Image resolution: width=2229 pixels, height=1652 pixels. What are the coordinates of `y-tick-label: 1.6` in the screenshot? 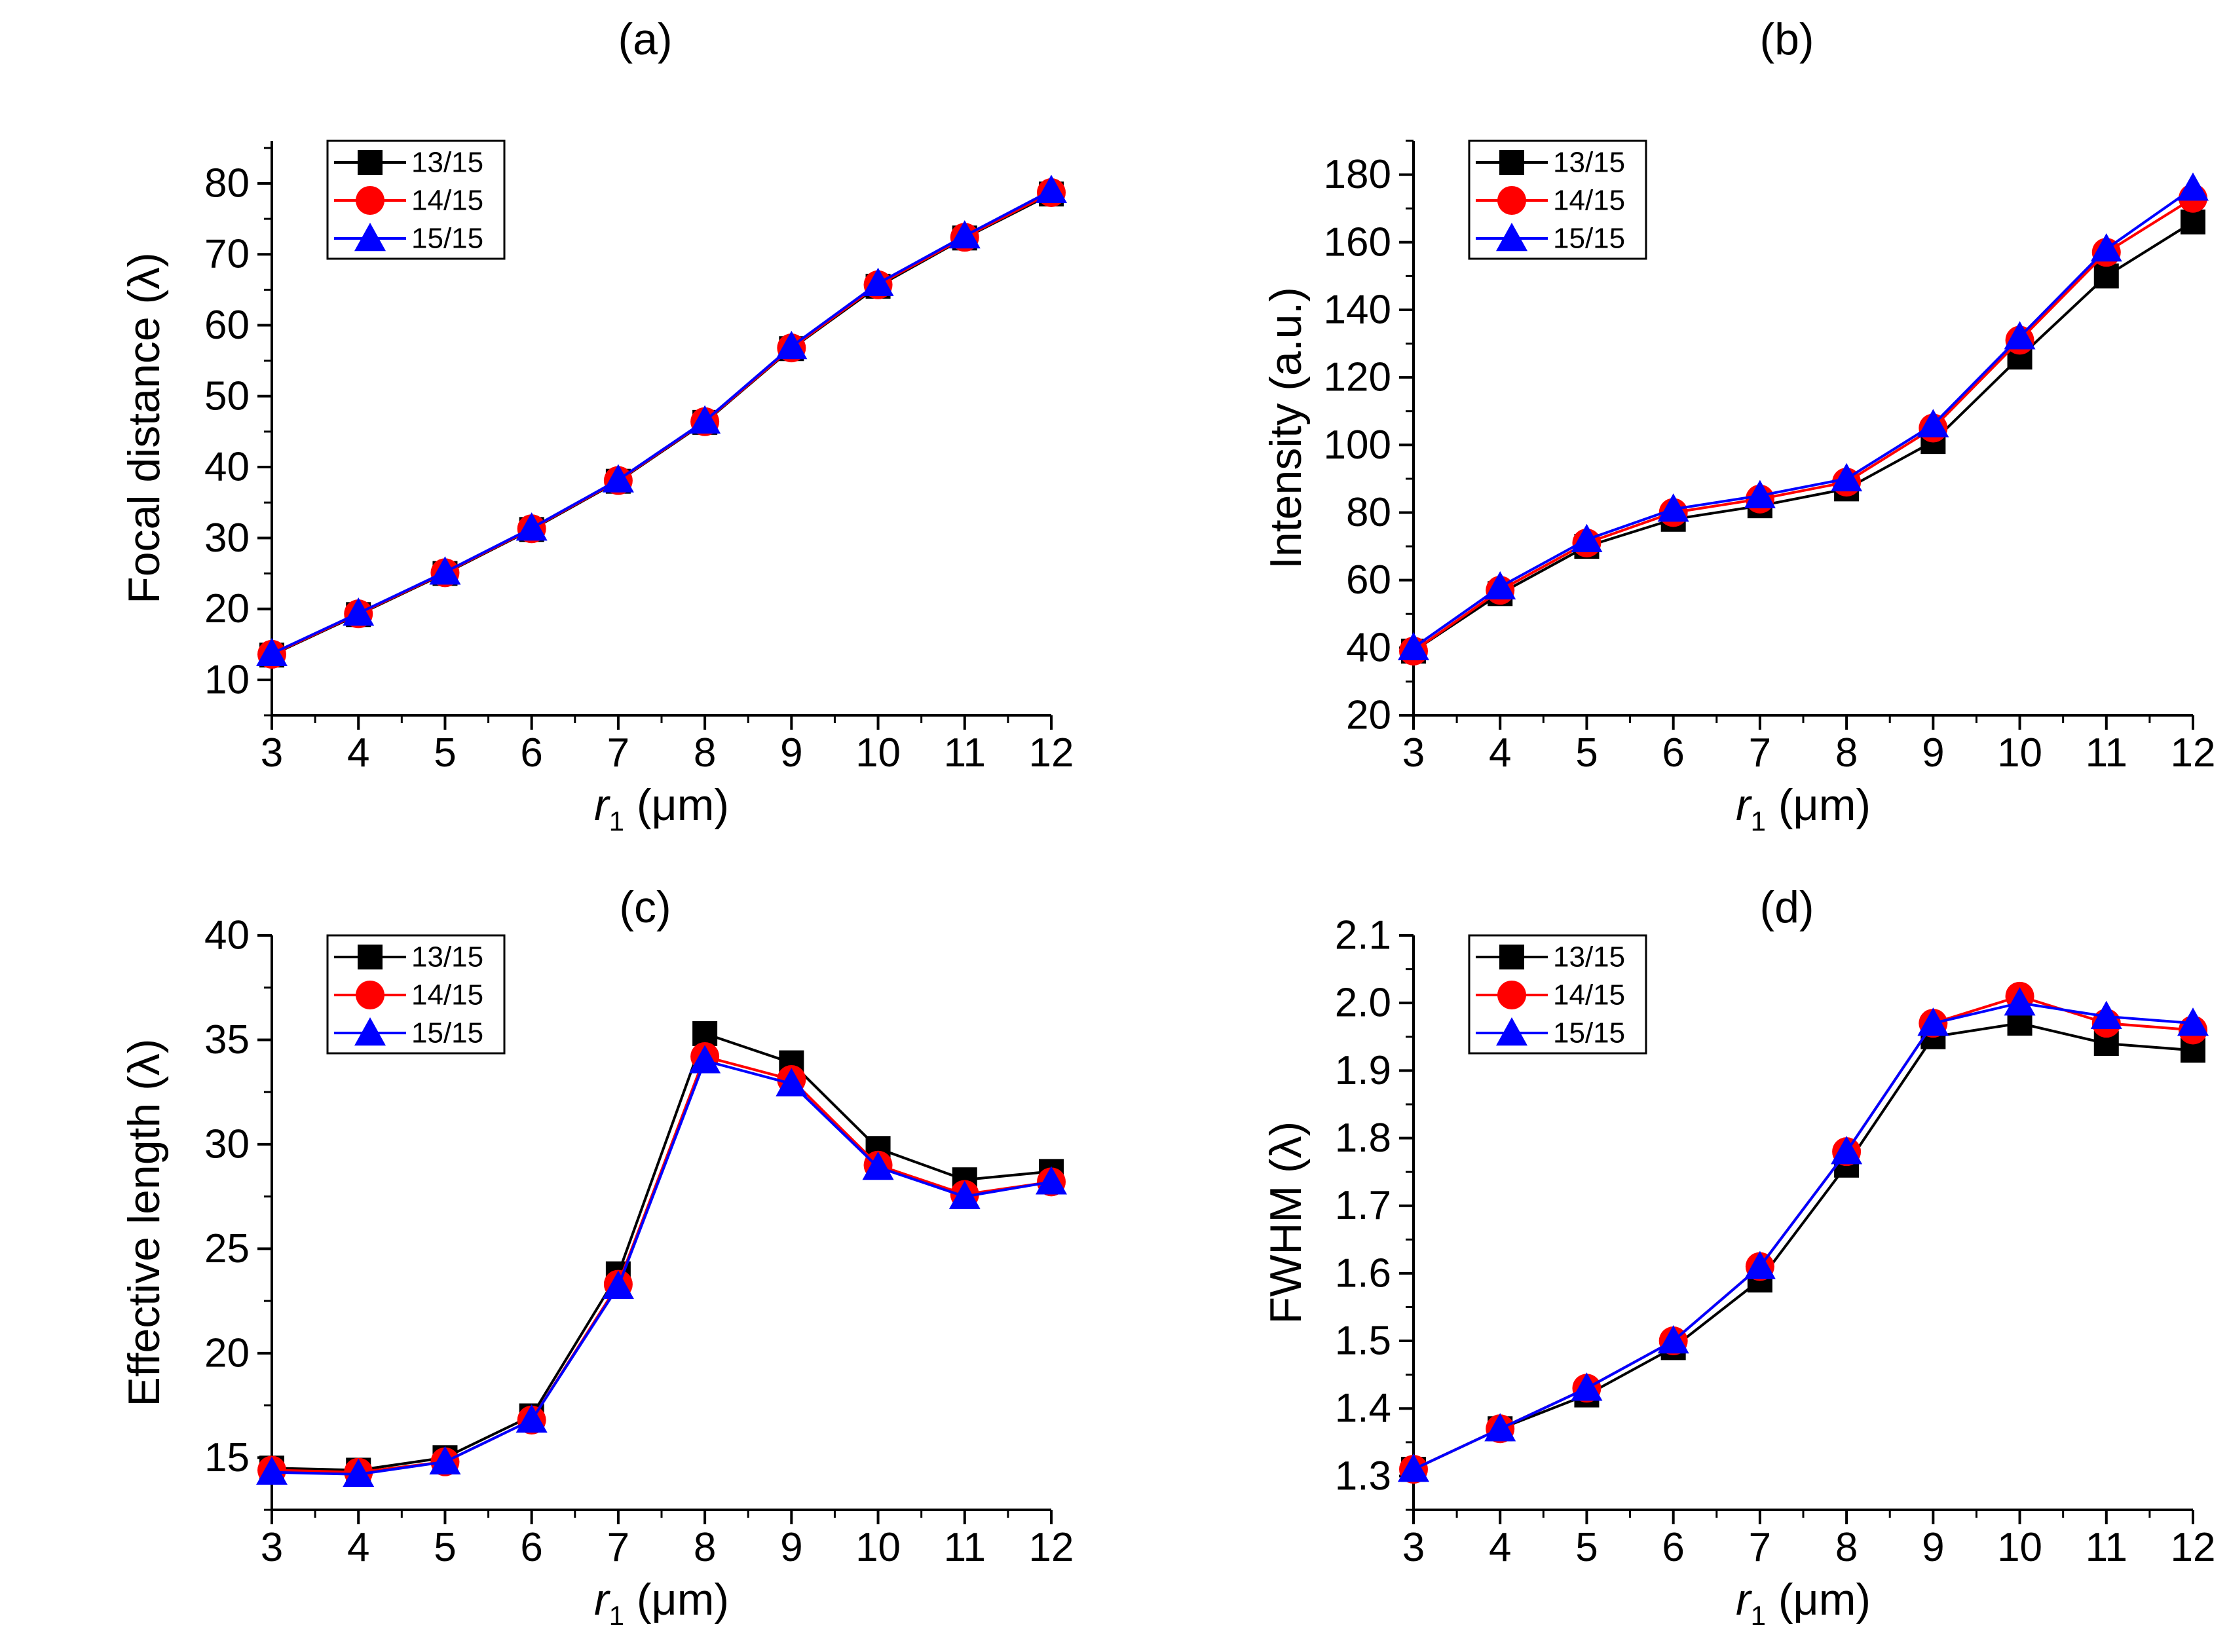 It's located at (1363, 1273).